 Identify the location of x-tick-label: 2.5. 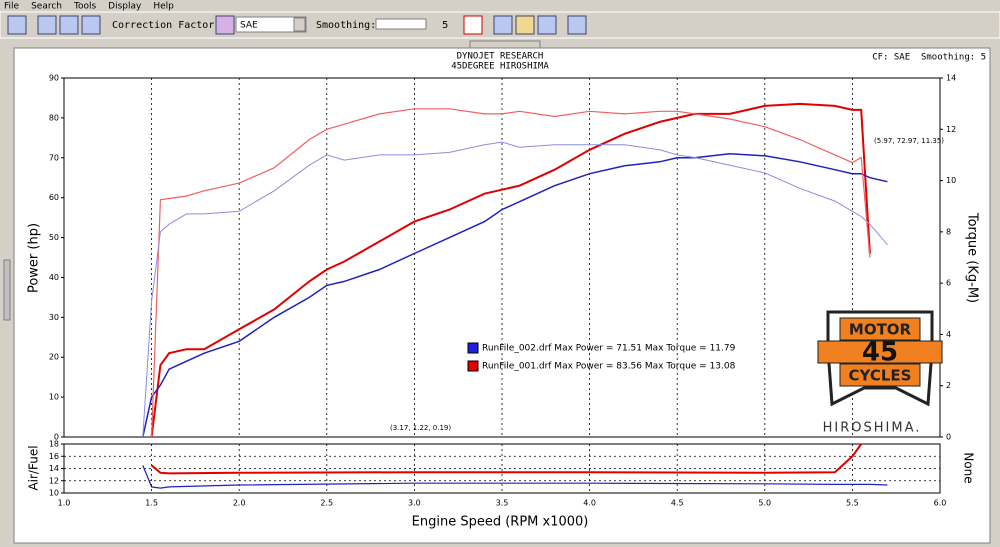
(326, 503).